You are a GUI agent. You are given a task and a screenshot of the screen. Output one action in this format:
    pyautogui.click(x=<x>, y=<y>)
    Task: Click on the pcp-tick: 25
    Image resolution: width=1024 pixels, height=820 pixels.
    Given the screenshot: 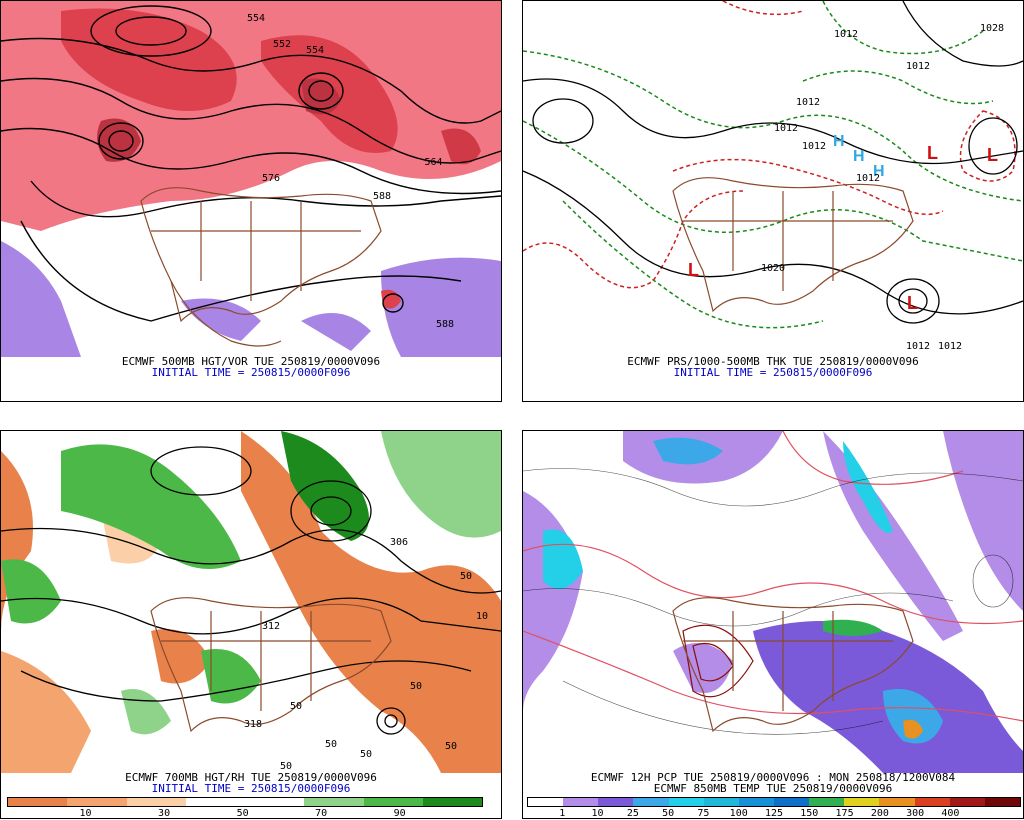 What is the action you would take?
    pyautogui.click(x=632, y=813)
    